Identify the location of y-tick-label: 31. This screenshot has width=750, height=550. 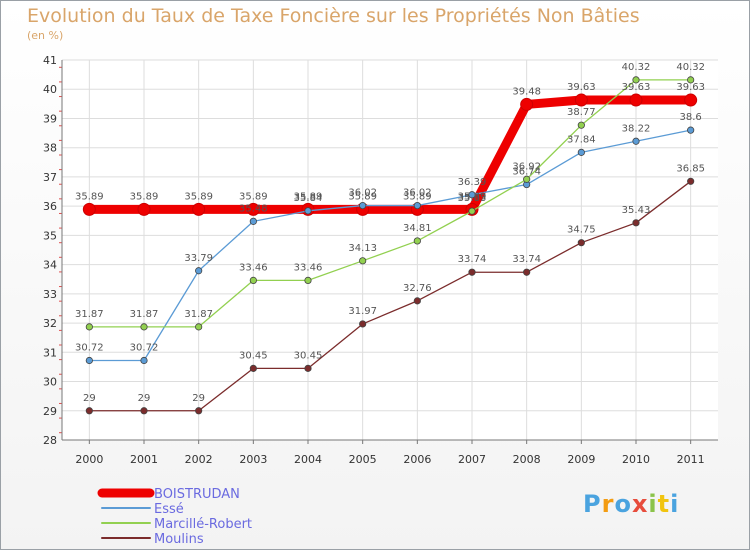
(50, 352).